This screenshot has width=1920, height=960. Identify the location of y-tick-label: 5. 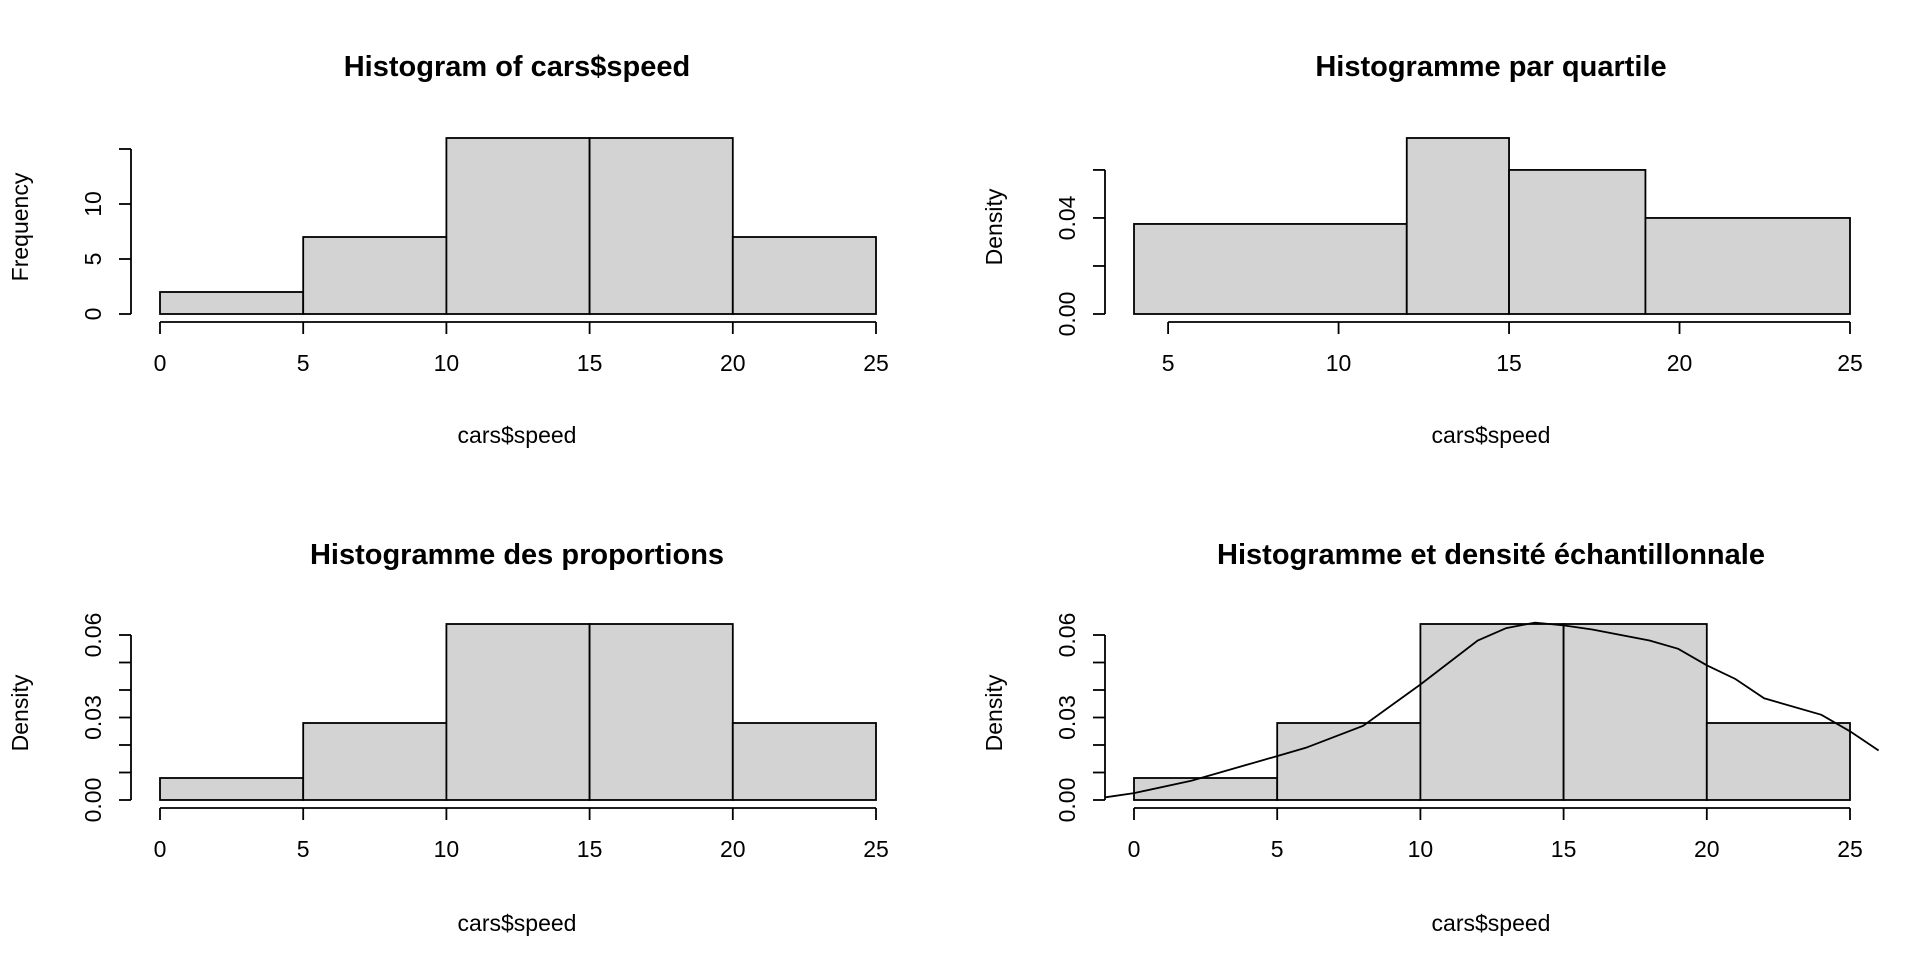
(93, 259).